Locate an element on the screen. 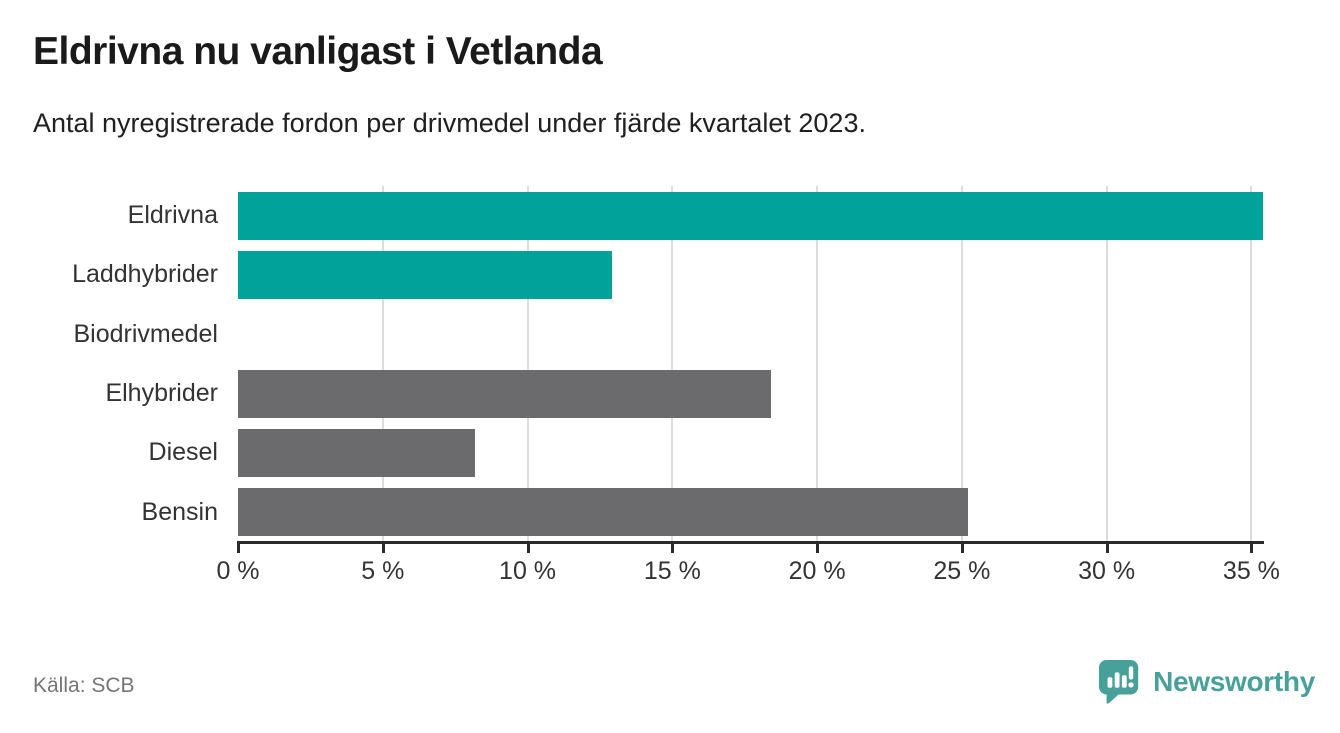 The width and height of the screenshot is (1340, 733). category-label: Elhybrider is located at coordinates (161, 393).